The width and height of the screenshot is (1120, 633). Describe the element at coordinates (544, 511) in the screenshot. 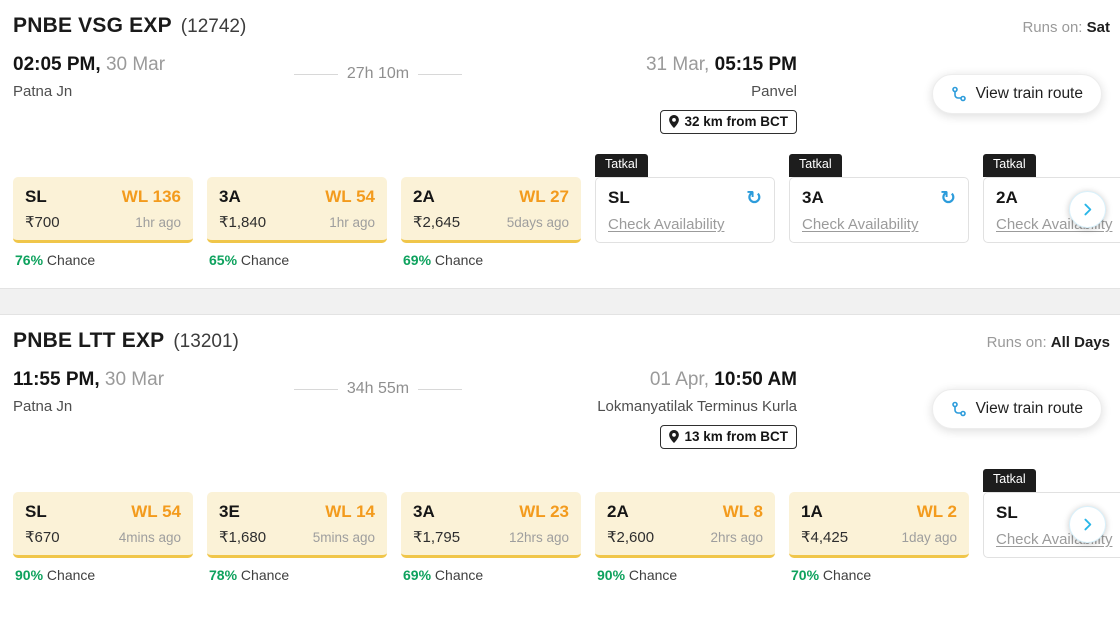

I see `fare-status: WL 23` at that location.